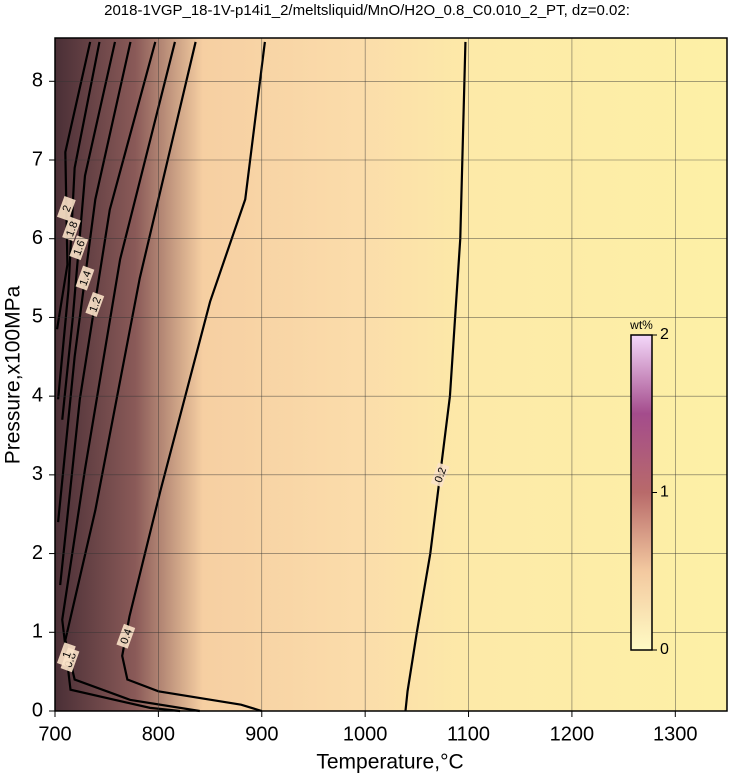 The image size is (734, 776). Describe the element at coordinates (37, 81) in the screenshot. I see `y-tick-label: 8` at that location.